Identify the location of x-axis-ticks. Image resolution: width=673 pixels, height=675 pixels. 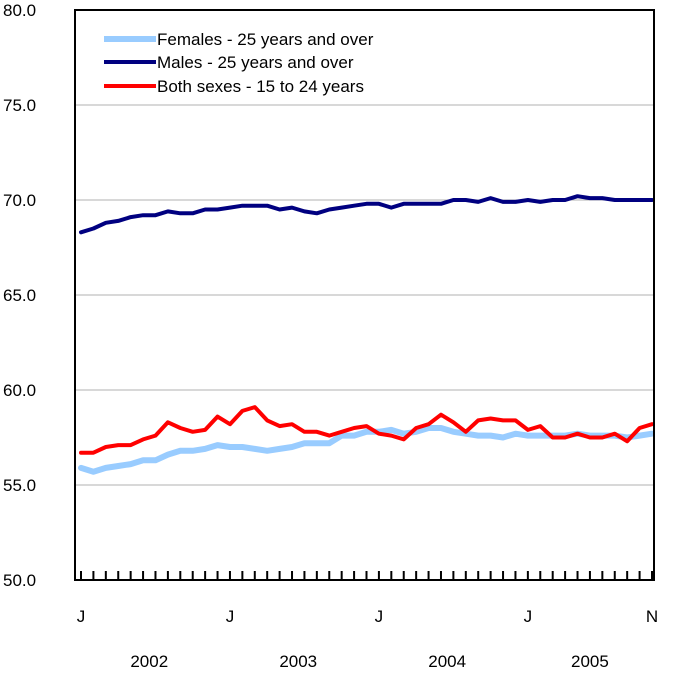
(366, 575).